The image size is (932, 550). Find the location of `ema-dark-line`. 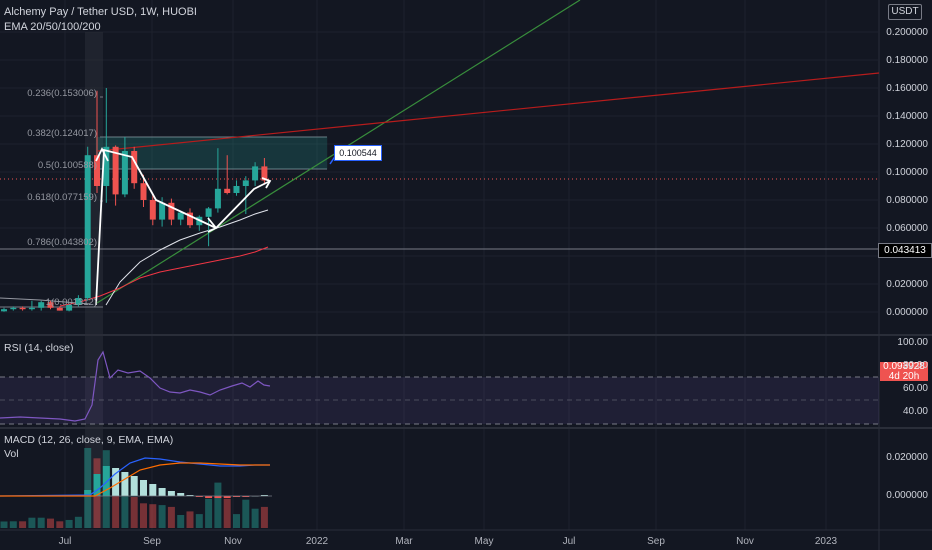

ema-dark-line is located at coordinates (45, 301).